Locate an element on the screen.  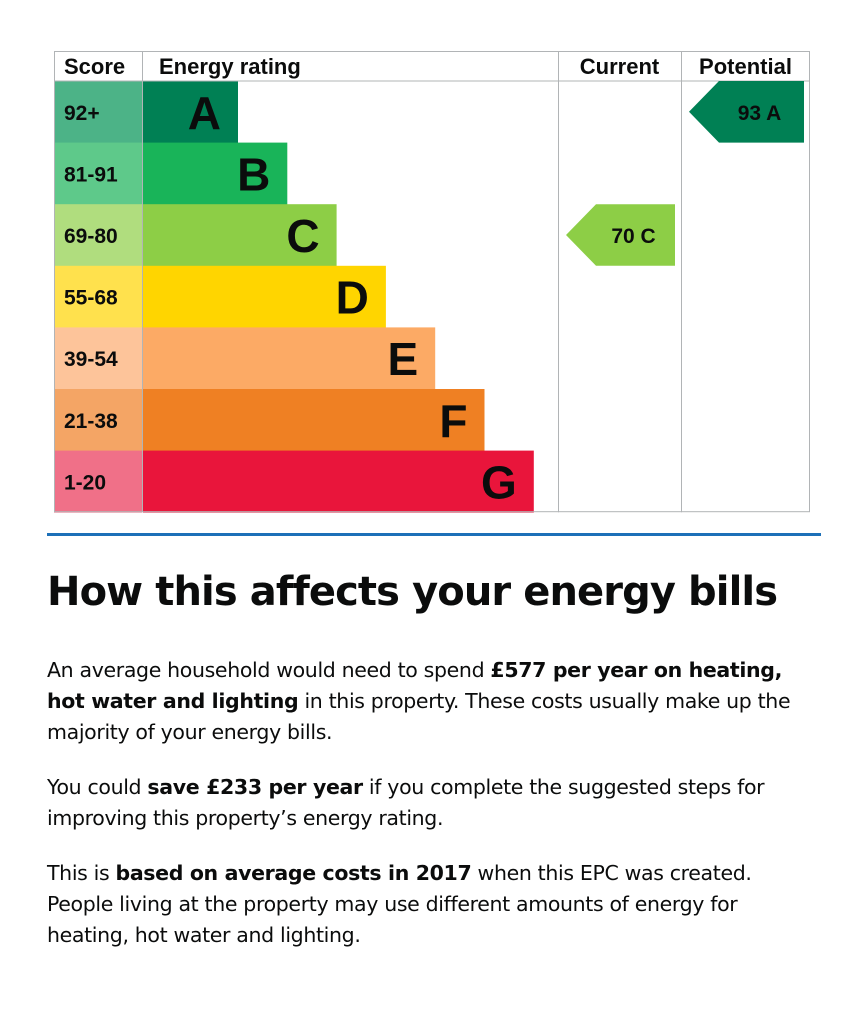
score-cell-d is located at coordinates (98, 296).